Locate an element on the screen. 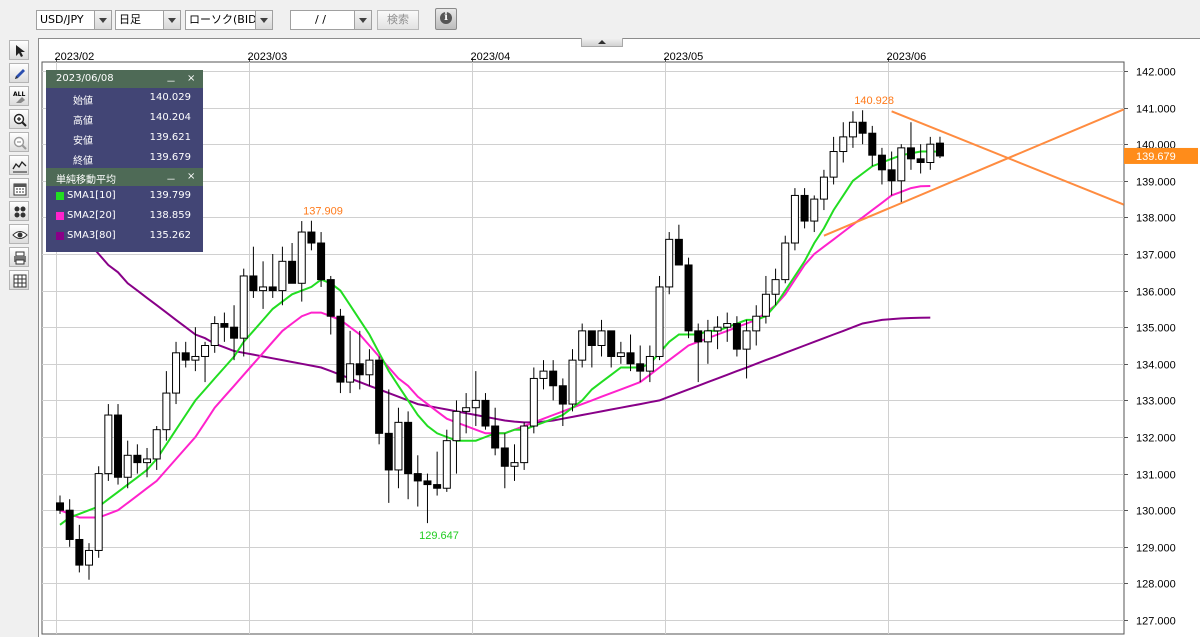 The image size is (1200, 637). clear-all-tool: ALL is located at coordinates (19, 96).